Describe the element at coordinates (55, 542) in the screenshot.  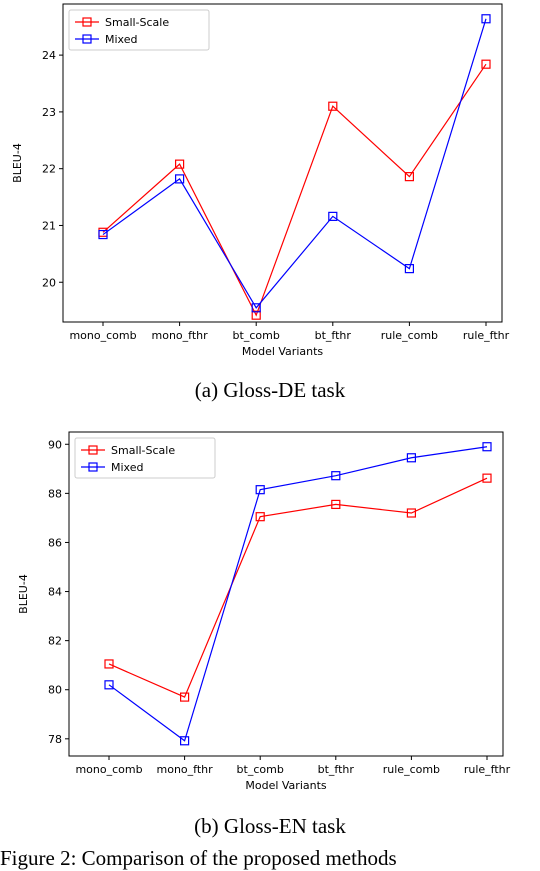
I see `y-tick-label: 86` at that location.